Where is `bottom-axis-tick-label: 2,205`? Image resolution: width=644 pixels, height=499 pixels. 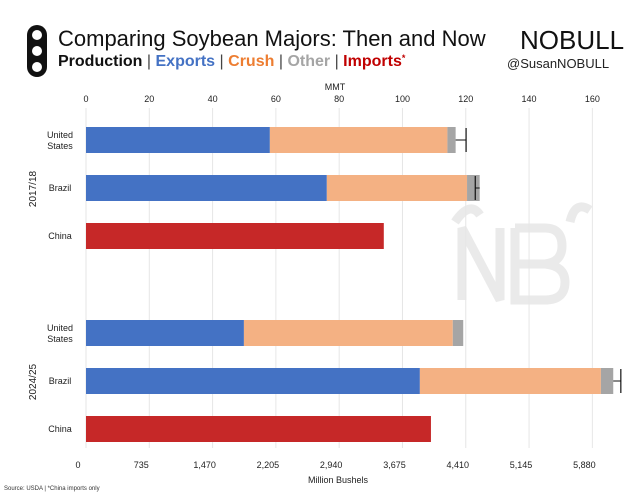 bottom-axis-tick-label: 2,205 is located at coordinates (268, 465).